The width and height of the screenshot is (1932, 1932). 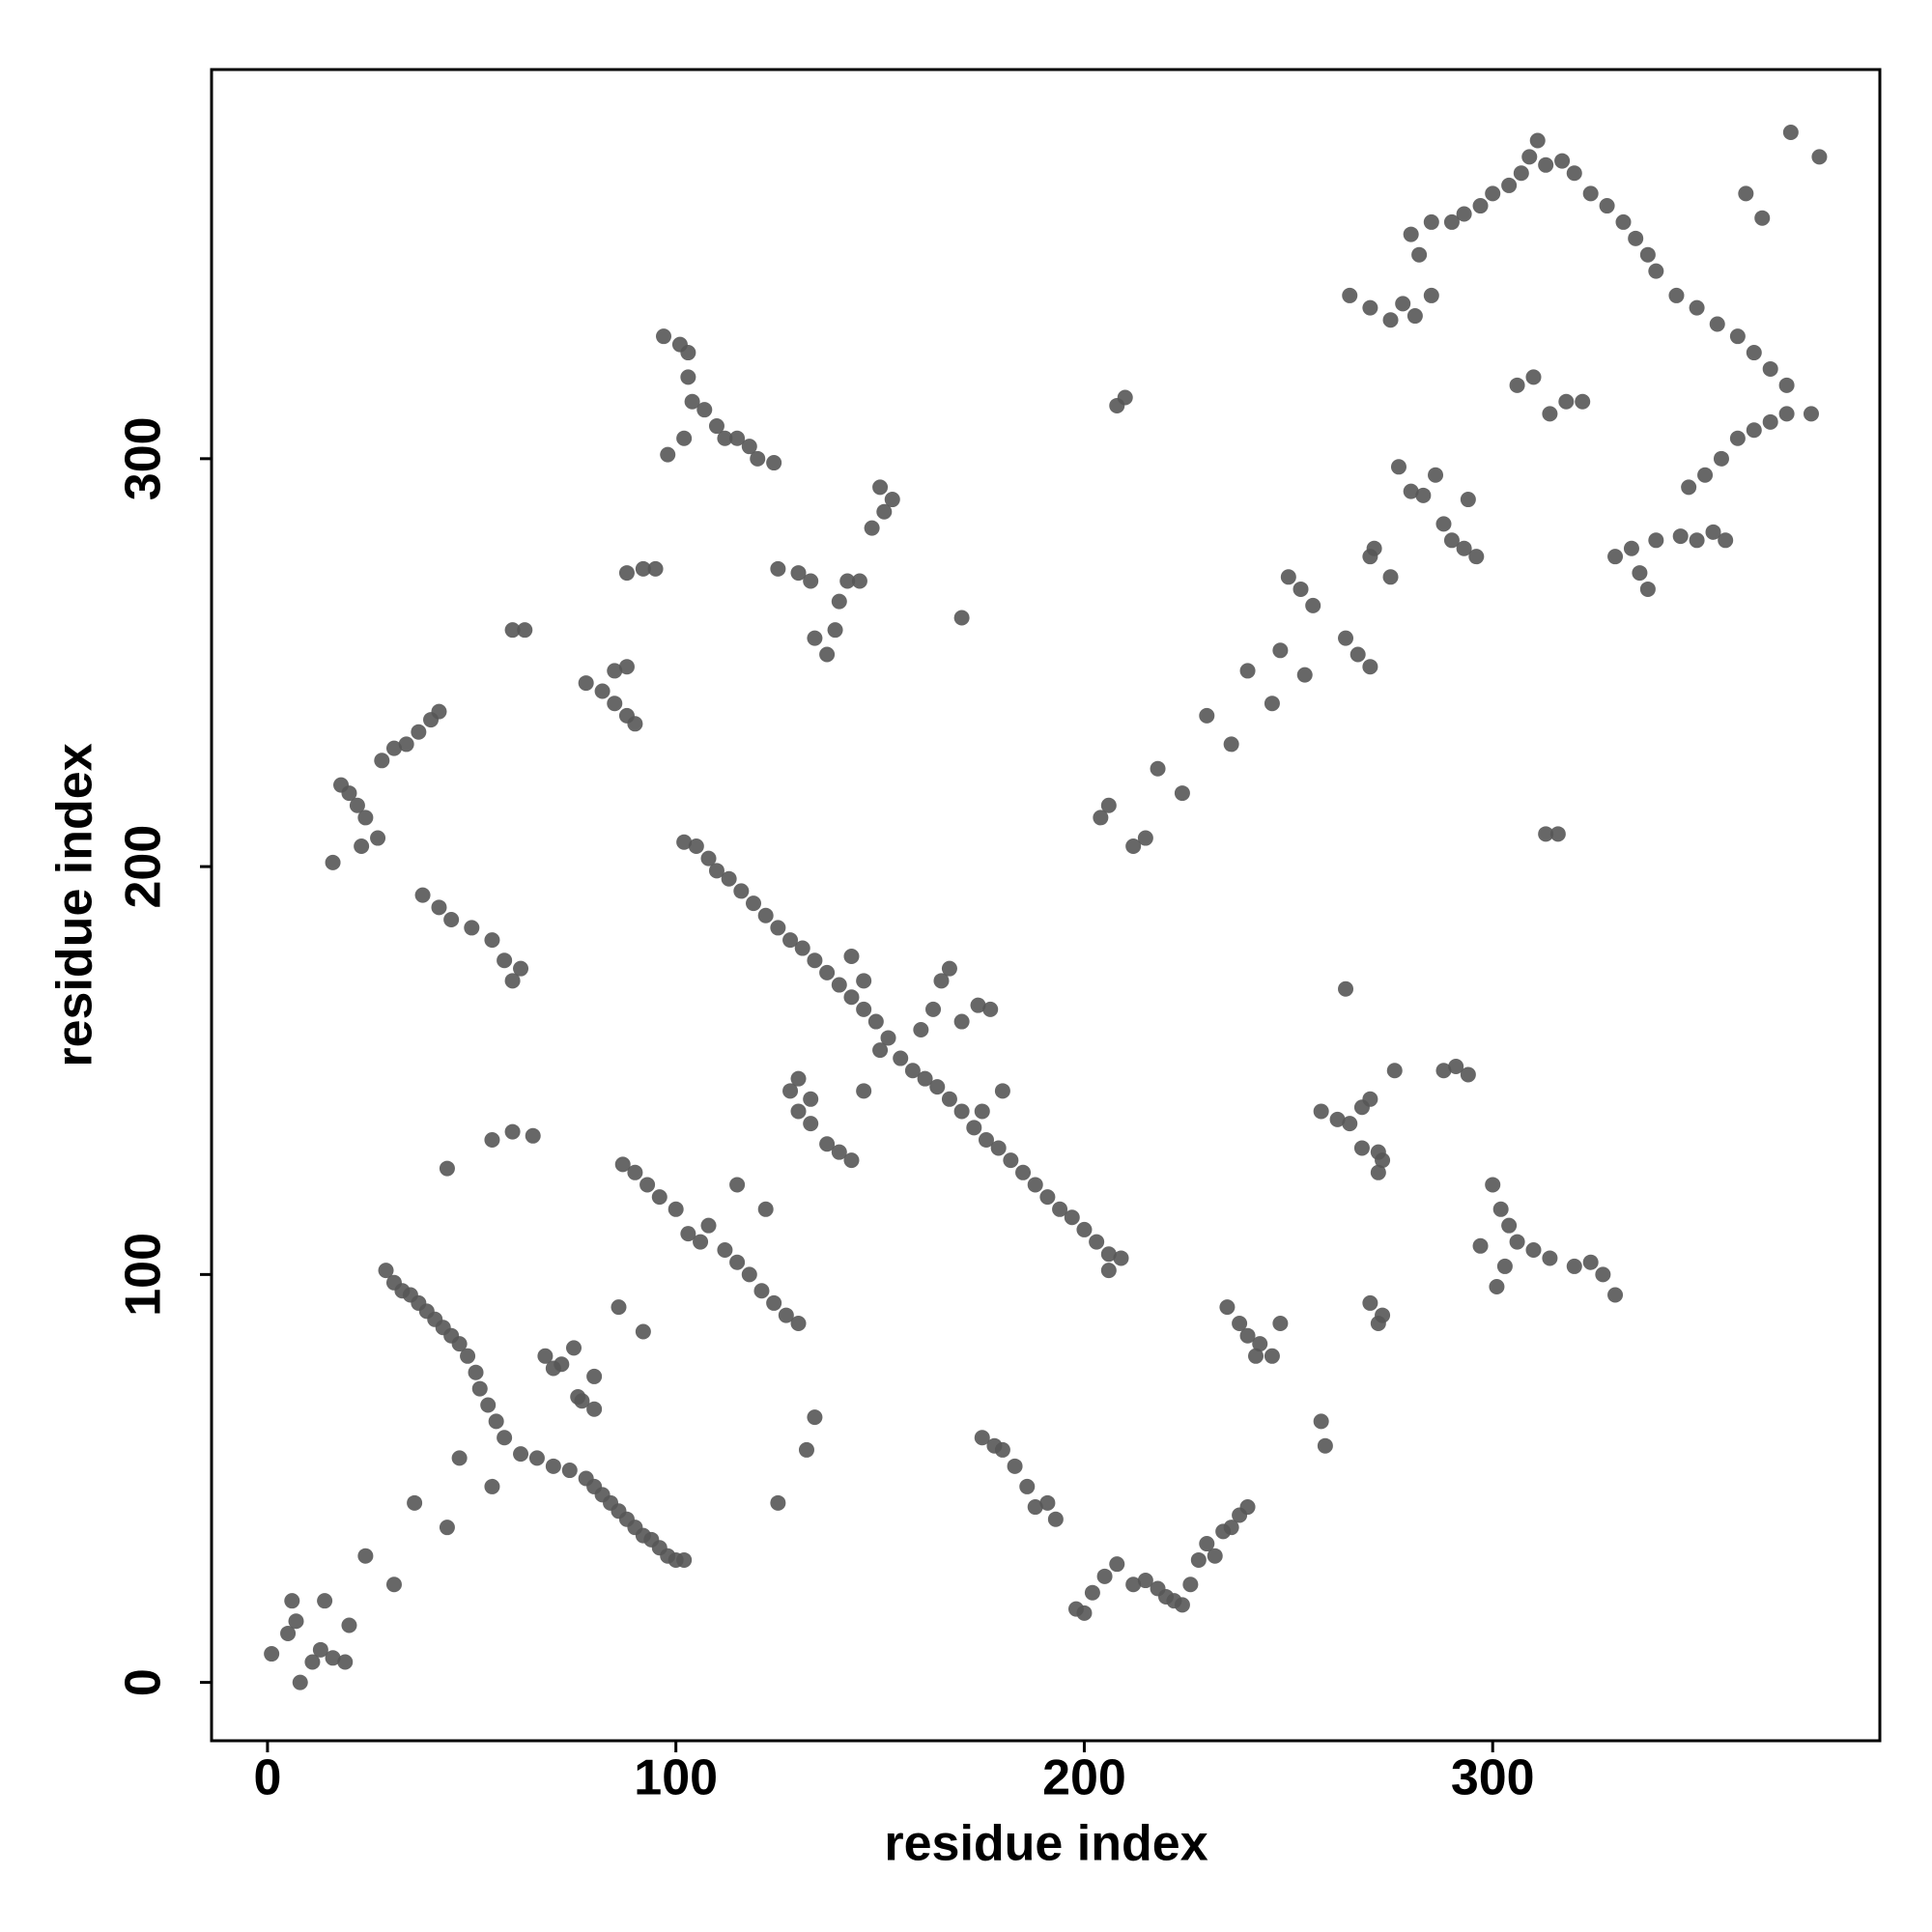 What do you see at coordinates (144, 1682) in the screenshot?
I see `y-tick-label: 0` at bounding box center [144, 1682].